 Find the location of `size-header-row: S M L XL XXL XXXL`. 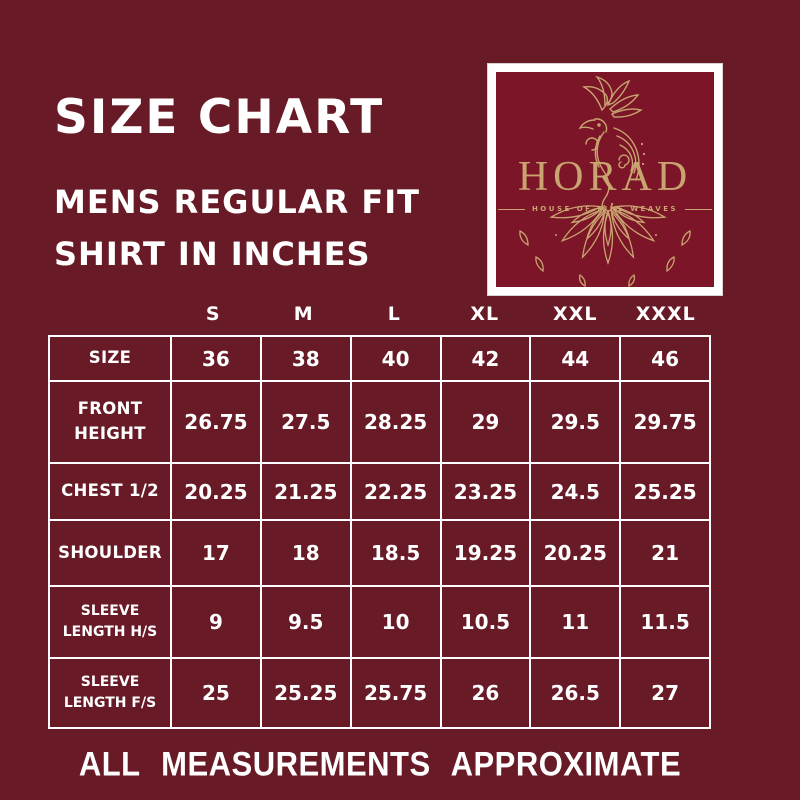

size-header-row: S M L XL XXL XXXL is located at coordinates (379, 314).